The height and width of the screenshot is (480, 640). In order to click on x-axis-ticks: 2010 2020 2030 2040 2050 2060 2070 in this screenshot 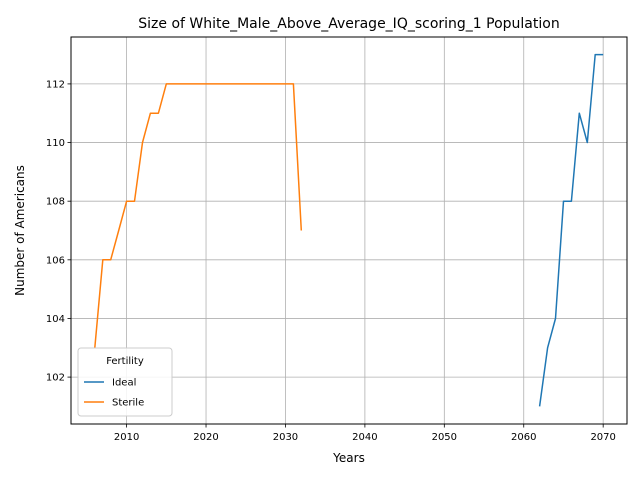, I will do `click(365, 433)`.